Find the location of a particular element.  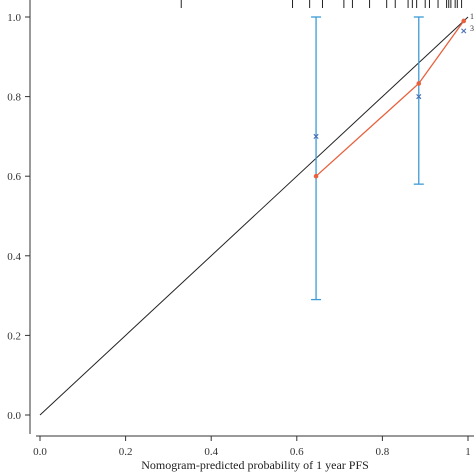

x-tick-label: 0.6 is located at coordinates (297, 452).